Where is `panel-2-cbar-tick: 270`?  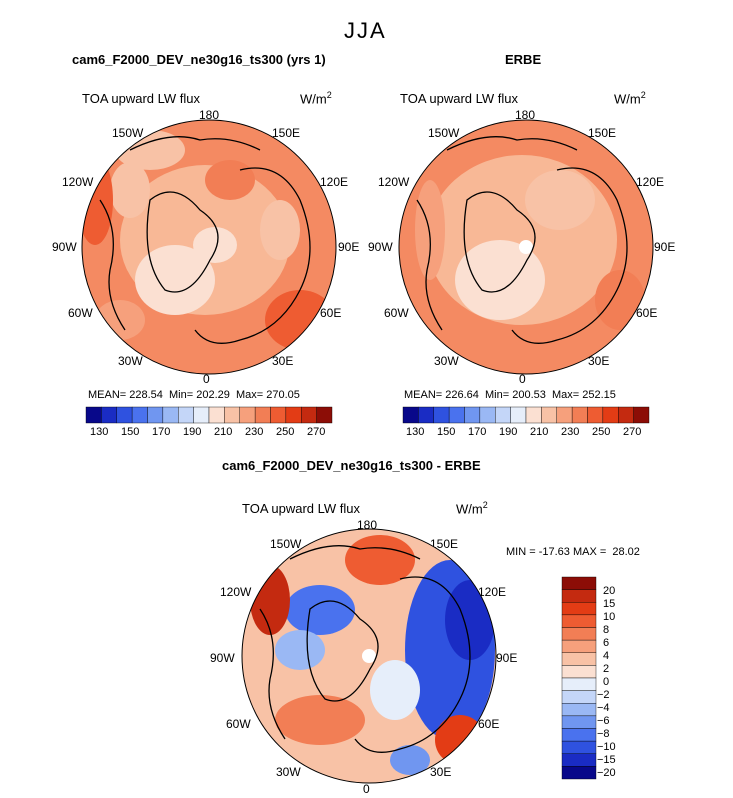
panel-2-cbar-tick: 270 is located at coordinates (632, 432).